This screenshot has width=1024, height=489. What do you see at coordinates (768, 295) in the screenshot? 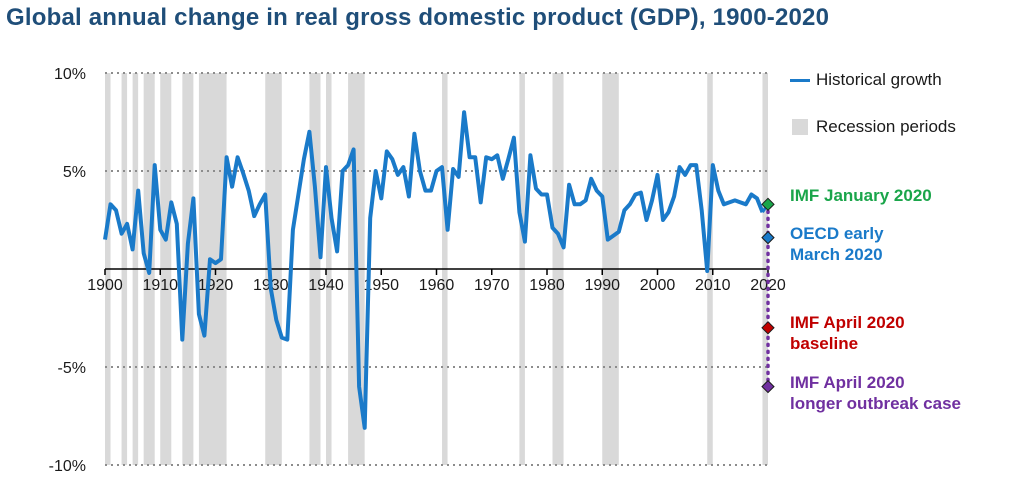
I see `forecast-markers` at bounding box center [768, 295].